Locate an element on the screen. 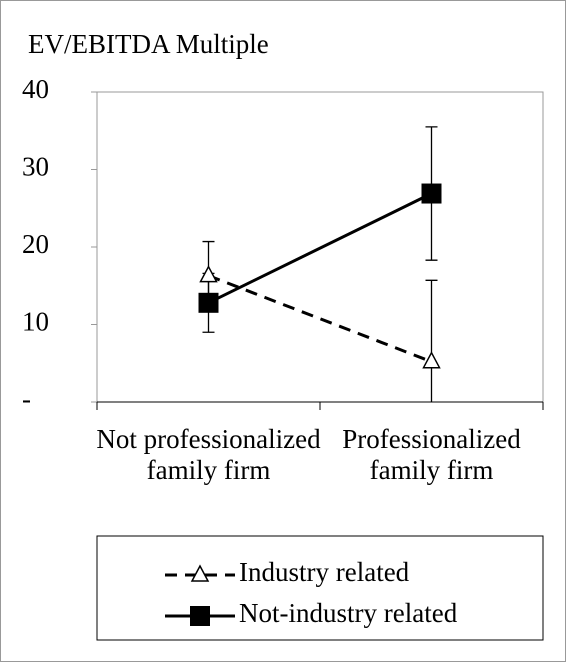 Image resolution: width=566 pixels, height=662 pixels. legend-frame is located at coordinates (320, 588).